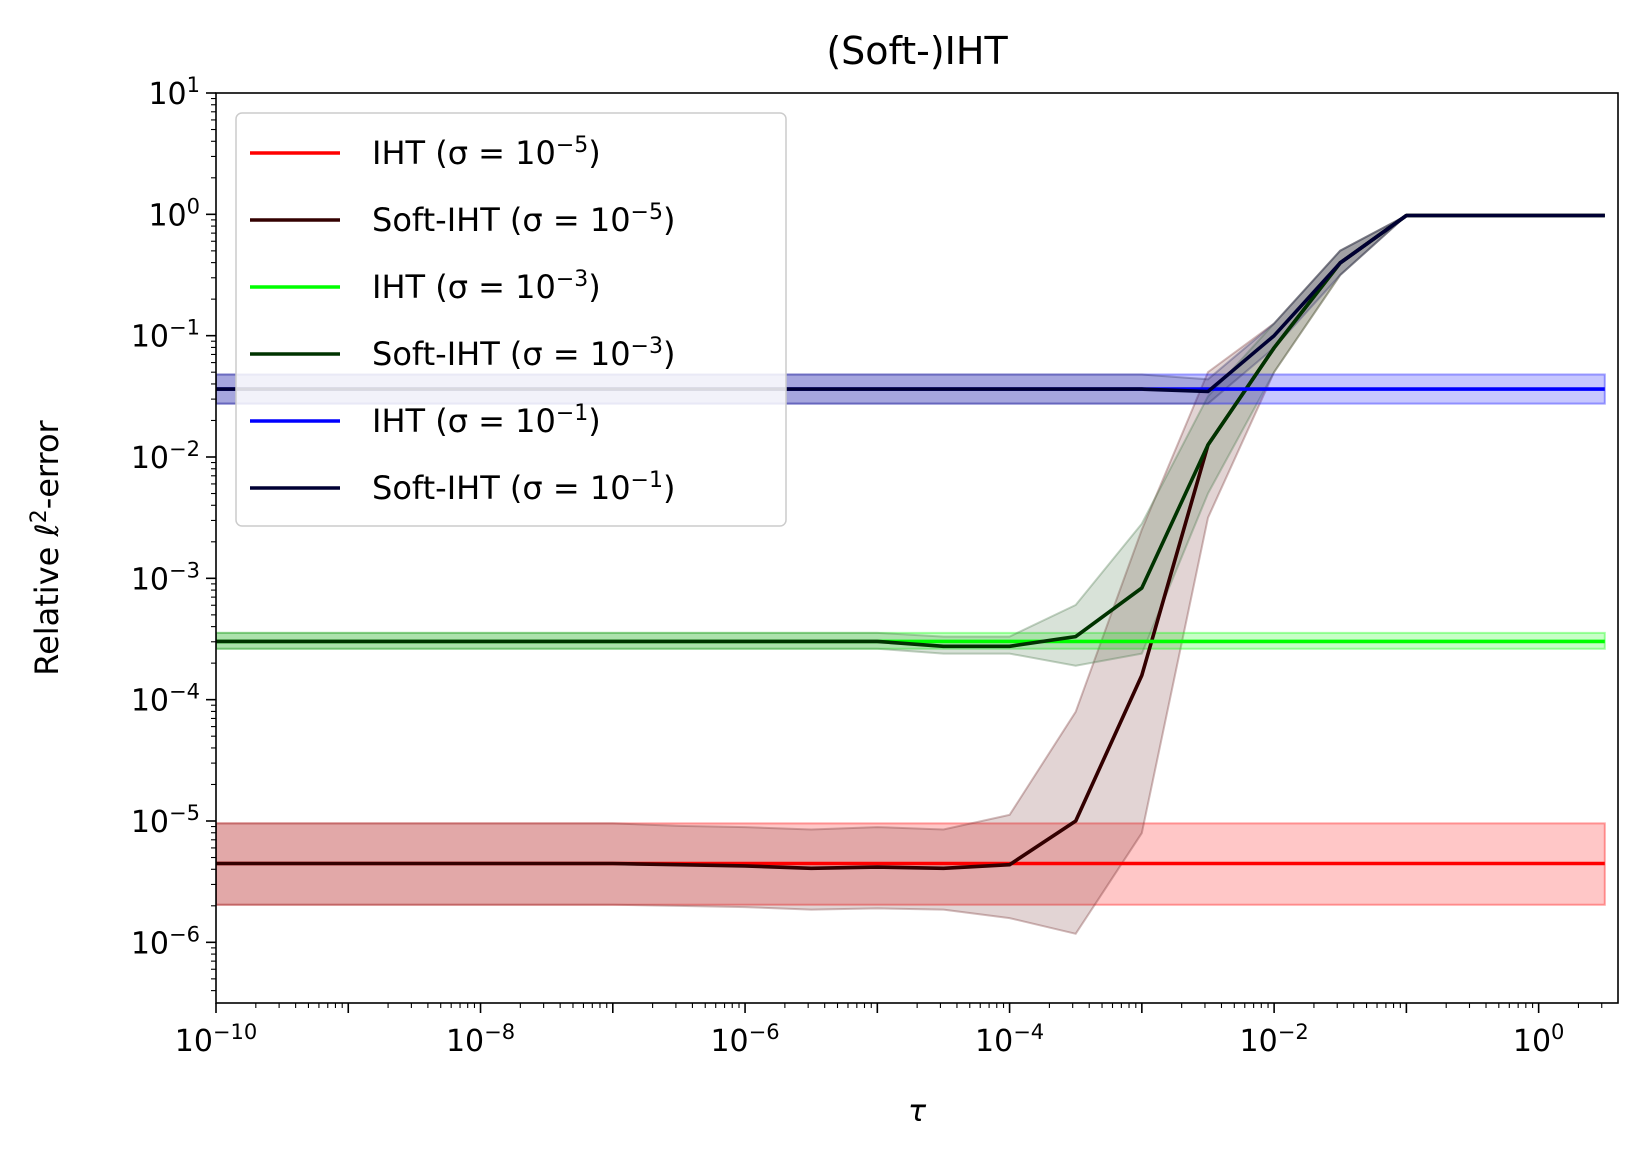 This screenshot has height=1155, width=1639. Describe the element at coordinates (235, 1032) in the screenshot. I see `x-tick-label-exp: −10` at that location.